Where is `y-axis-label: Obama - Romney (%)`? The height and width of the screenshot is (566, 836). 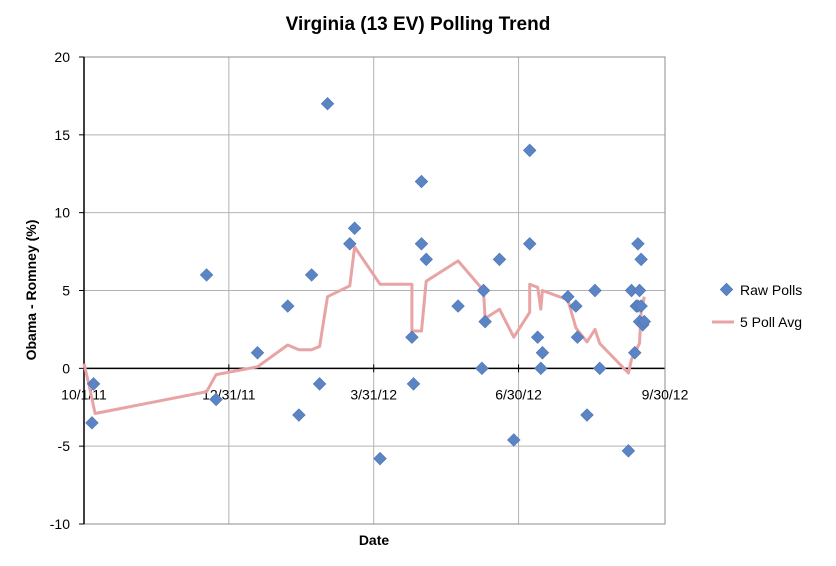
y-axis-label: Obama - Romney (%) is located at coordinates (31, 290).